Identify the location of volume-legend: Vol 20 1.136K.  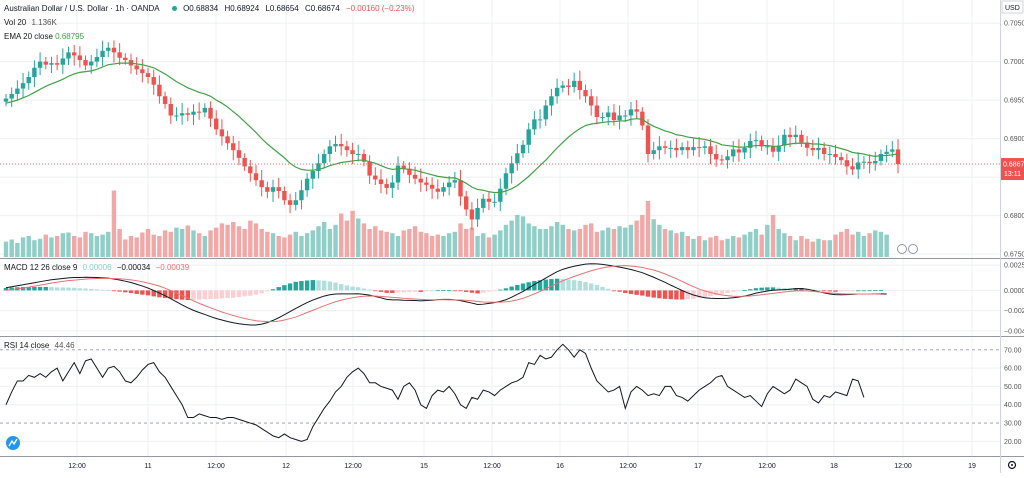
(30, 22).